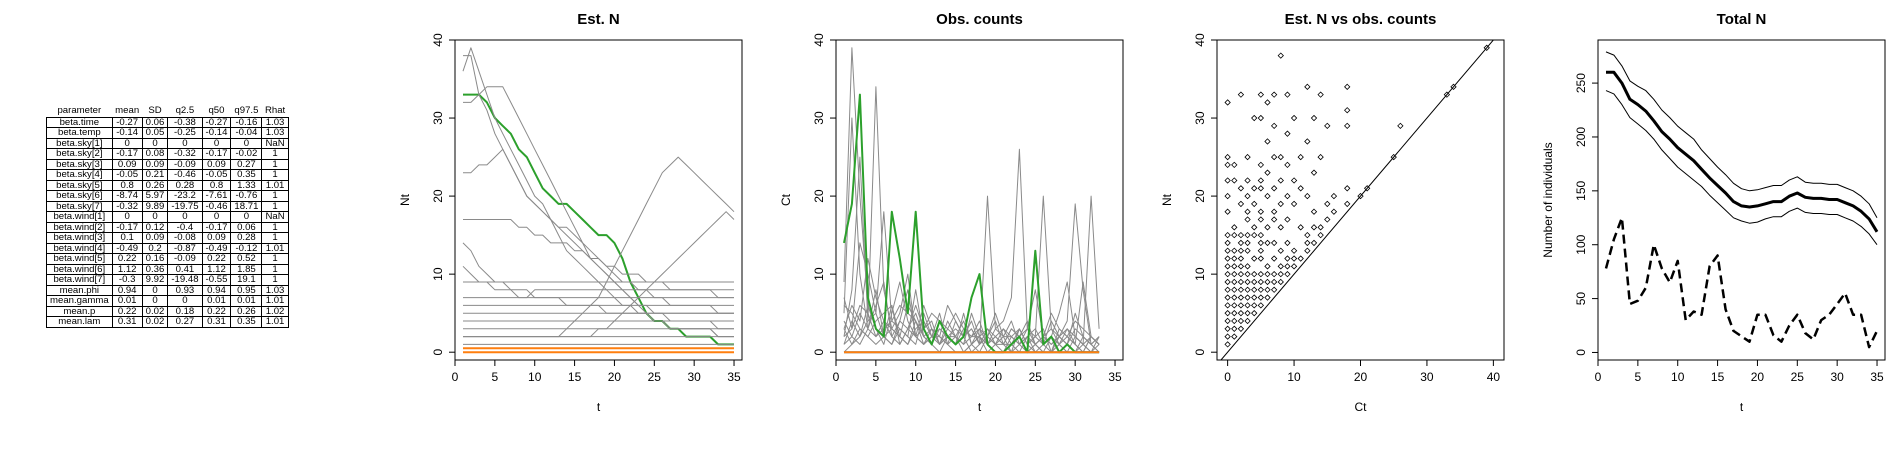 Image resolution: width=1900 pixels, height=450 pixels. I want to click on x-tick-label: 35, so click(1877, 377).